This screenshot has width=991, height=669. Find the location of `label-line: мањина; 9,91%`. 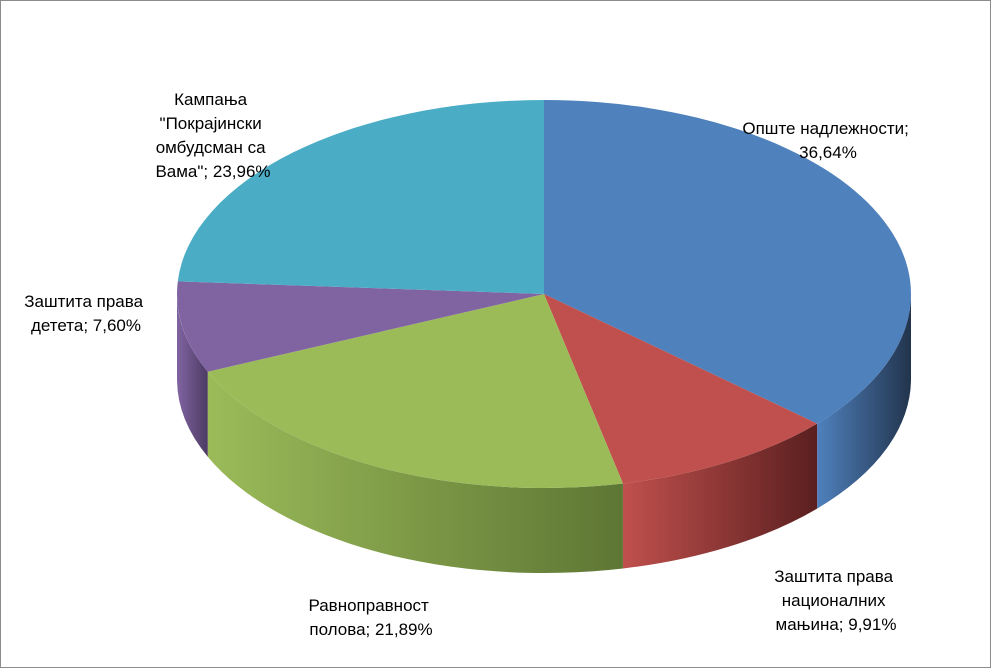

label-line: мањина; 9,91% is located at coordinates (836, 624).